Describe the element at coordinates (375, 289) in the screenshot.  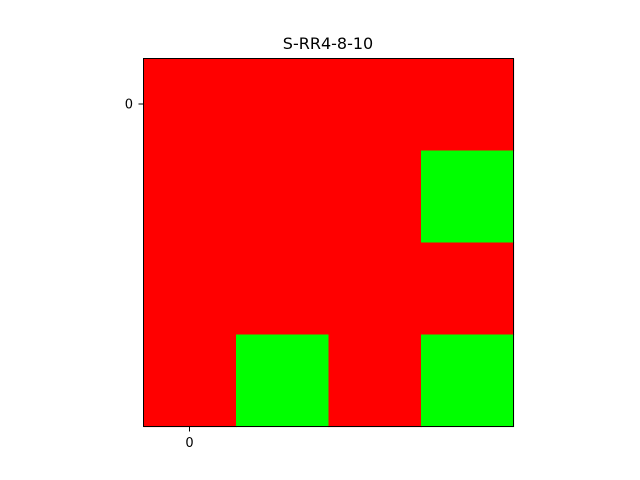
I see `heatmap-cell-r2-c2` at that location.